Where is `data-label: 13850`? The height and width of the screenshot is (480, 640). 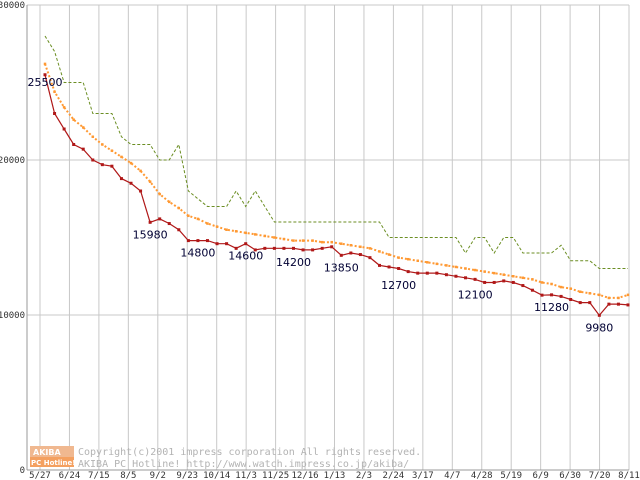
data-label: 13850 is located at coordinates (341, 267).